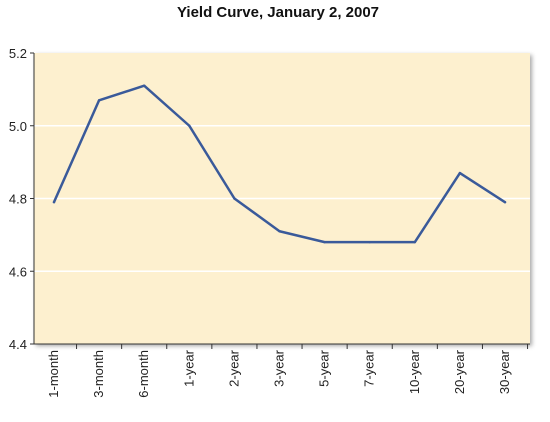  What do you see at coordinates (278, 12) in the screenshot?
I see `chart-title: Yield Curve, January 2, 2007` at bounding box center [278, 12].